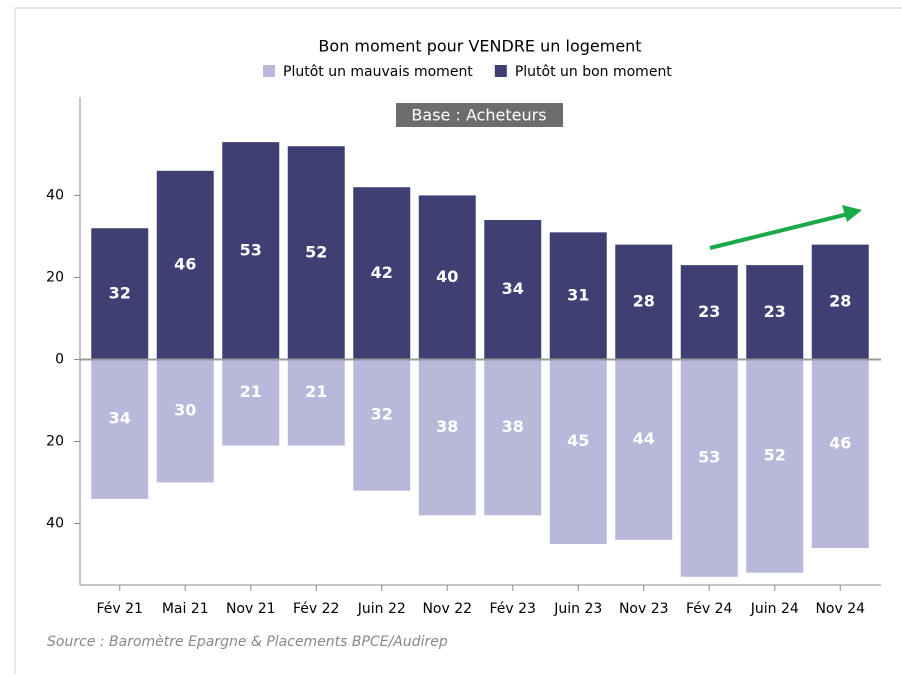 The height and width of the screenshot is (678, 902). I want to click on x-tick-label: Nov 24, so click(840, 609).